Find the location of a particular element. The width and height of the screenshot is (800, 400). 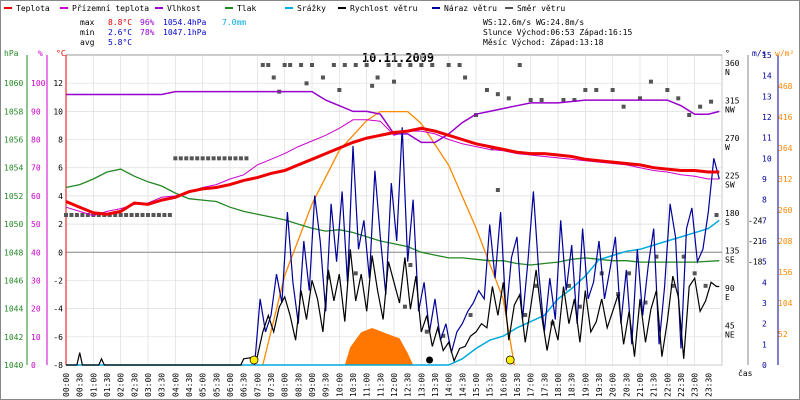

tick-x: 15:00 is located at coordinates (476, 385).